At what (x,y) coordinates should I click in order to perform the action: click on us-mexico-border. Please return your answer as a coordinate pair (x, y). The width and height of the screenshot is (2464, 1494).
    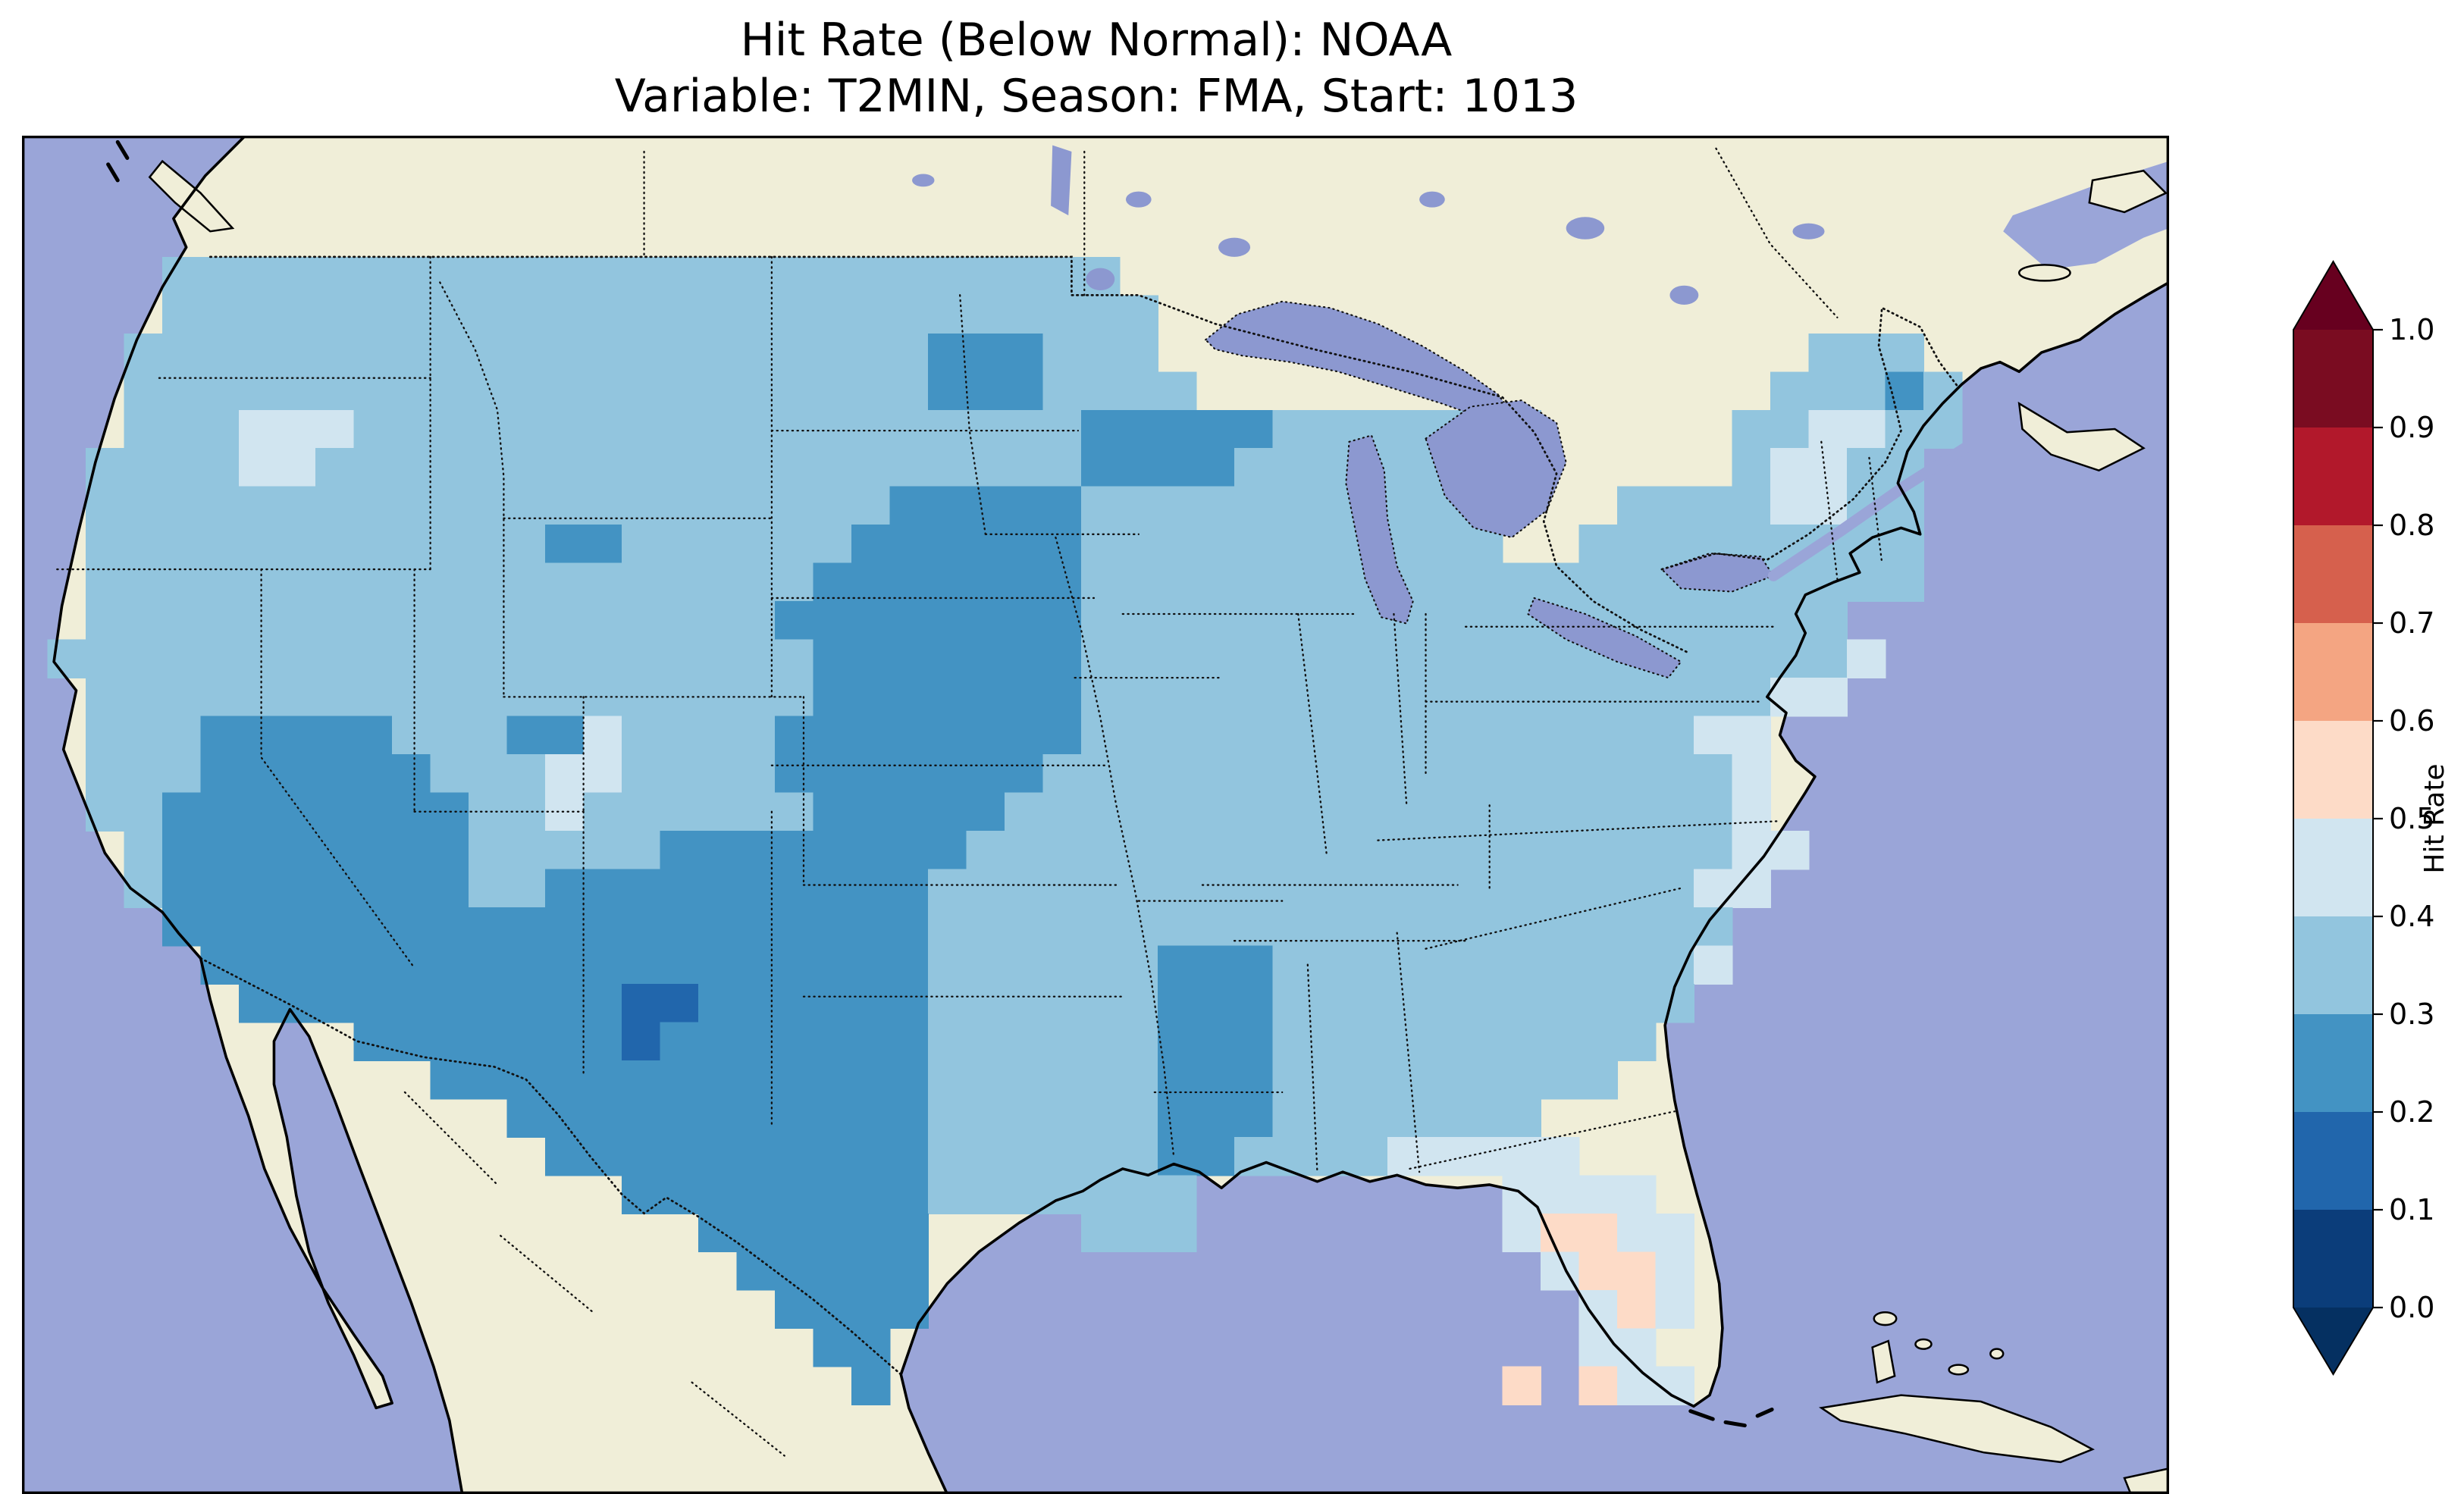
    Looking at the image, I should click on (550, 1166).